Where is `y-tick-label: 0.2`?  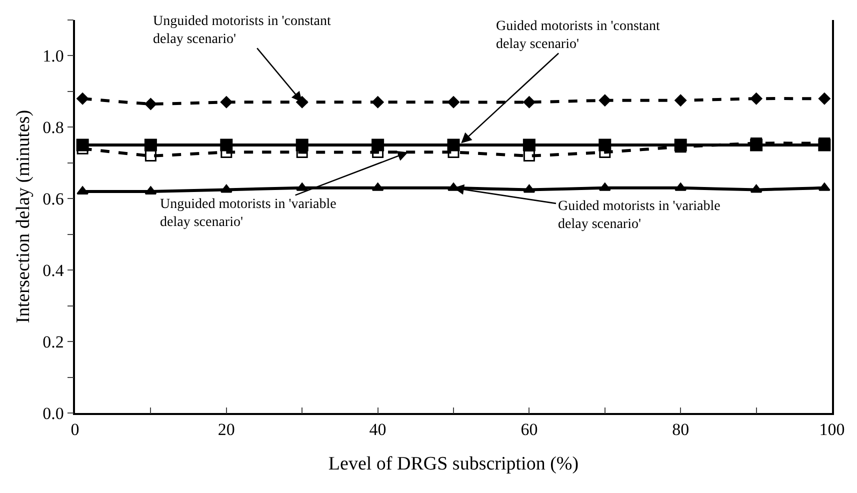 y-tick-label: 0.2 is located at coordinates (53, 342).